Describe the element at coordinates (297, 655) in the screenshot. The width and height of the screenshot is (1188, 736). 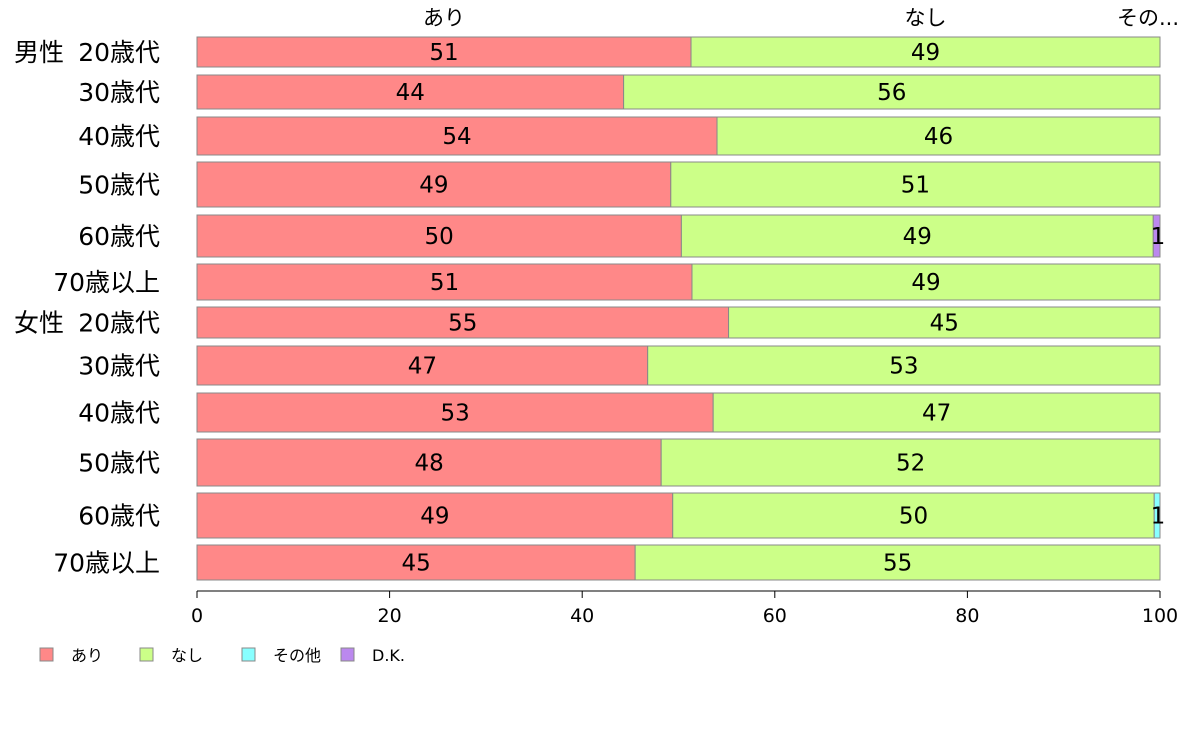
I see `legend-label: その他` at that location.